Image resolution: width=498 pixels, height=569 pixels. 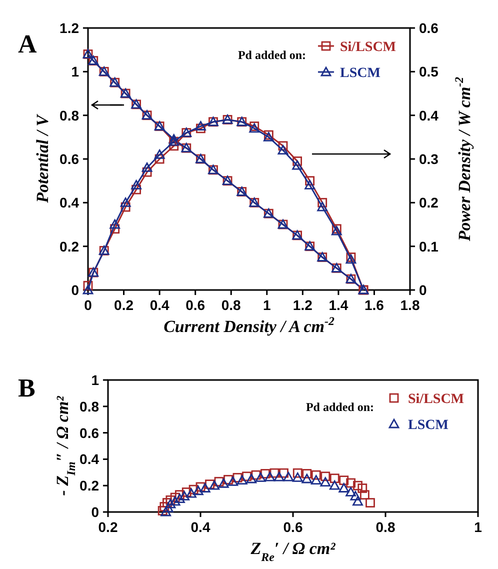 I want to click on y2-tick-label: 0.6, so click(x=429, y=28).